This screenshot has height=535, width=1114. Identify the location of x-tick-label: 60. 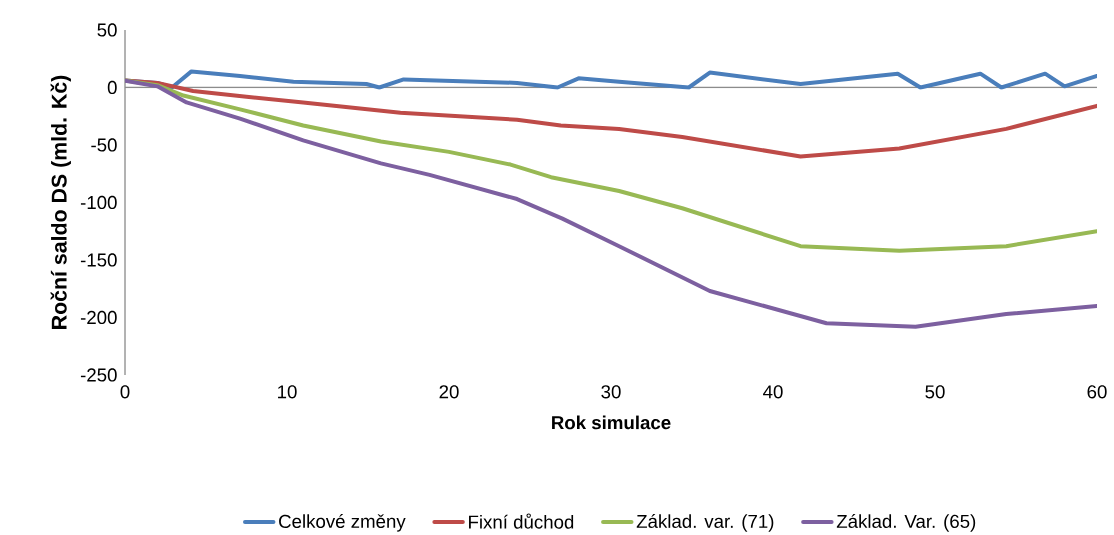
(1097, 392).